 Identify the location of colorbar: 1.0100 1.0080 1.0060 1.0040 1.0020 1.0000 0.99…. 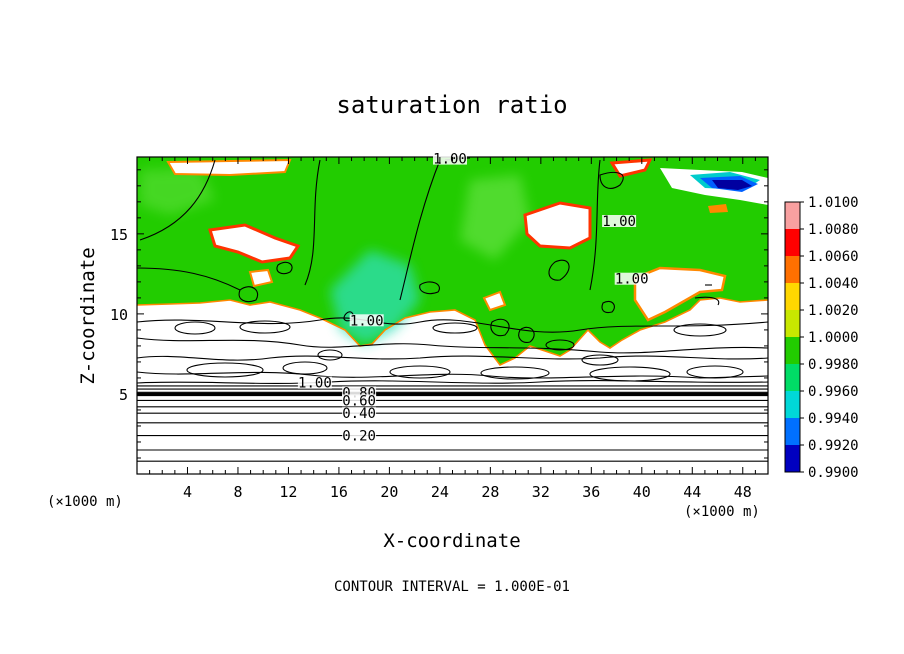
(821, 338).